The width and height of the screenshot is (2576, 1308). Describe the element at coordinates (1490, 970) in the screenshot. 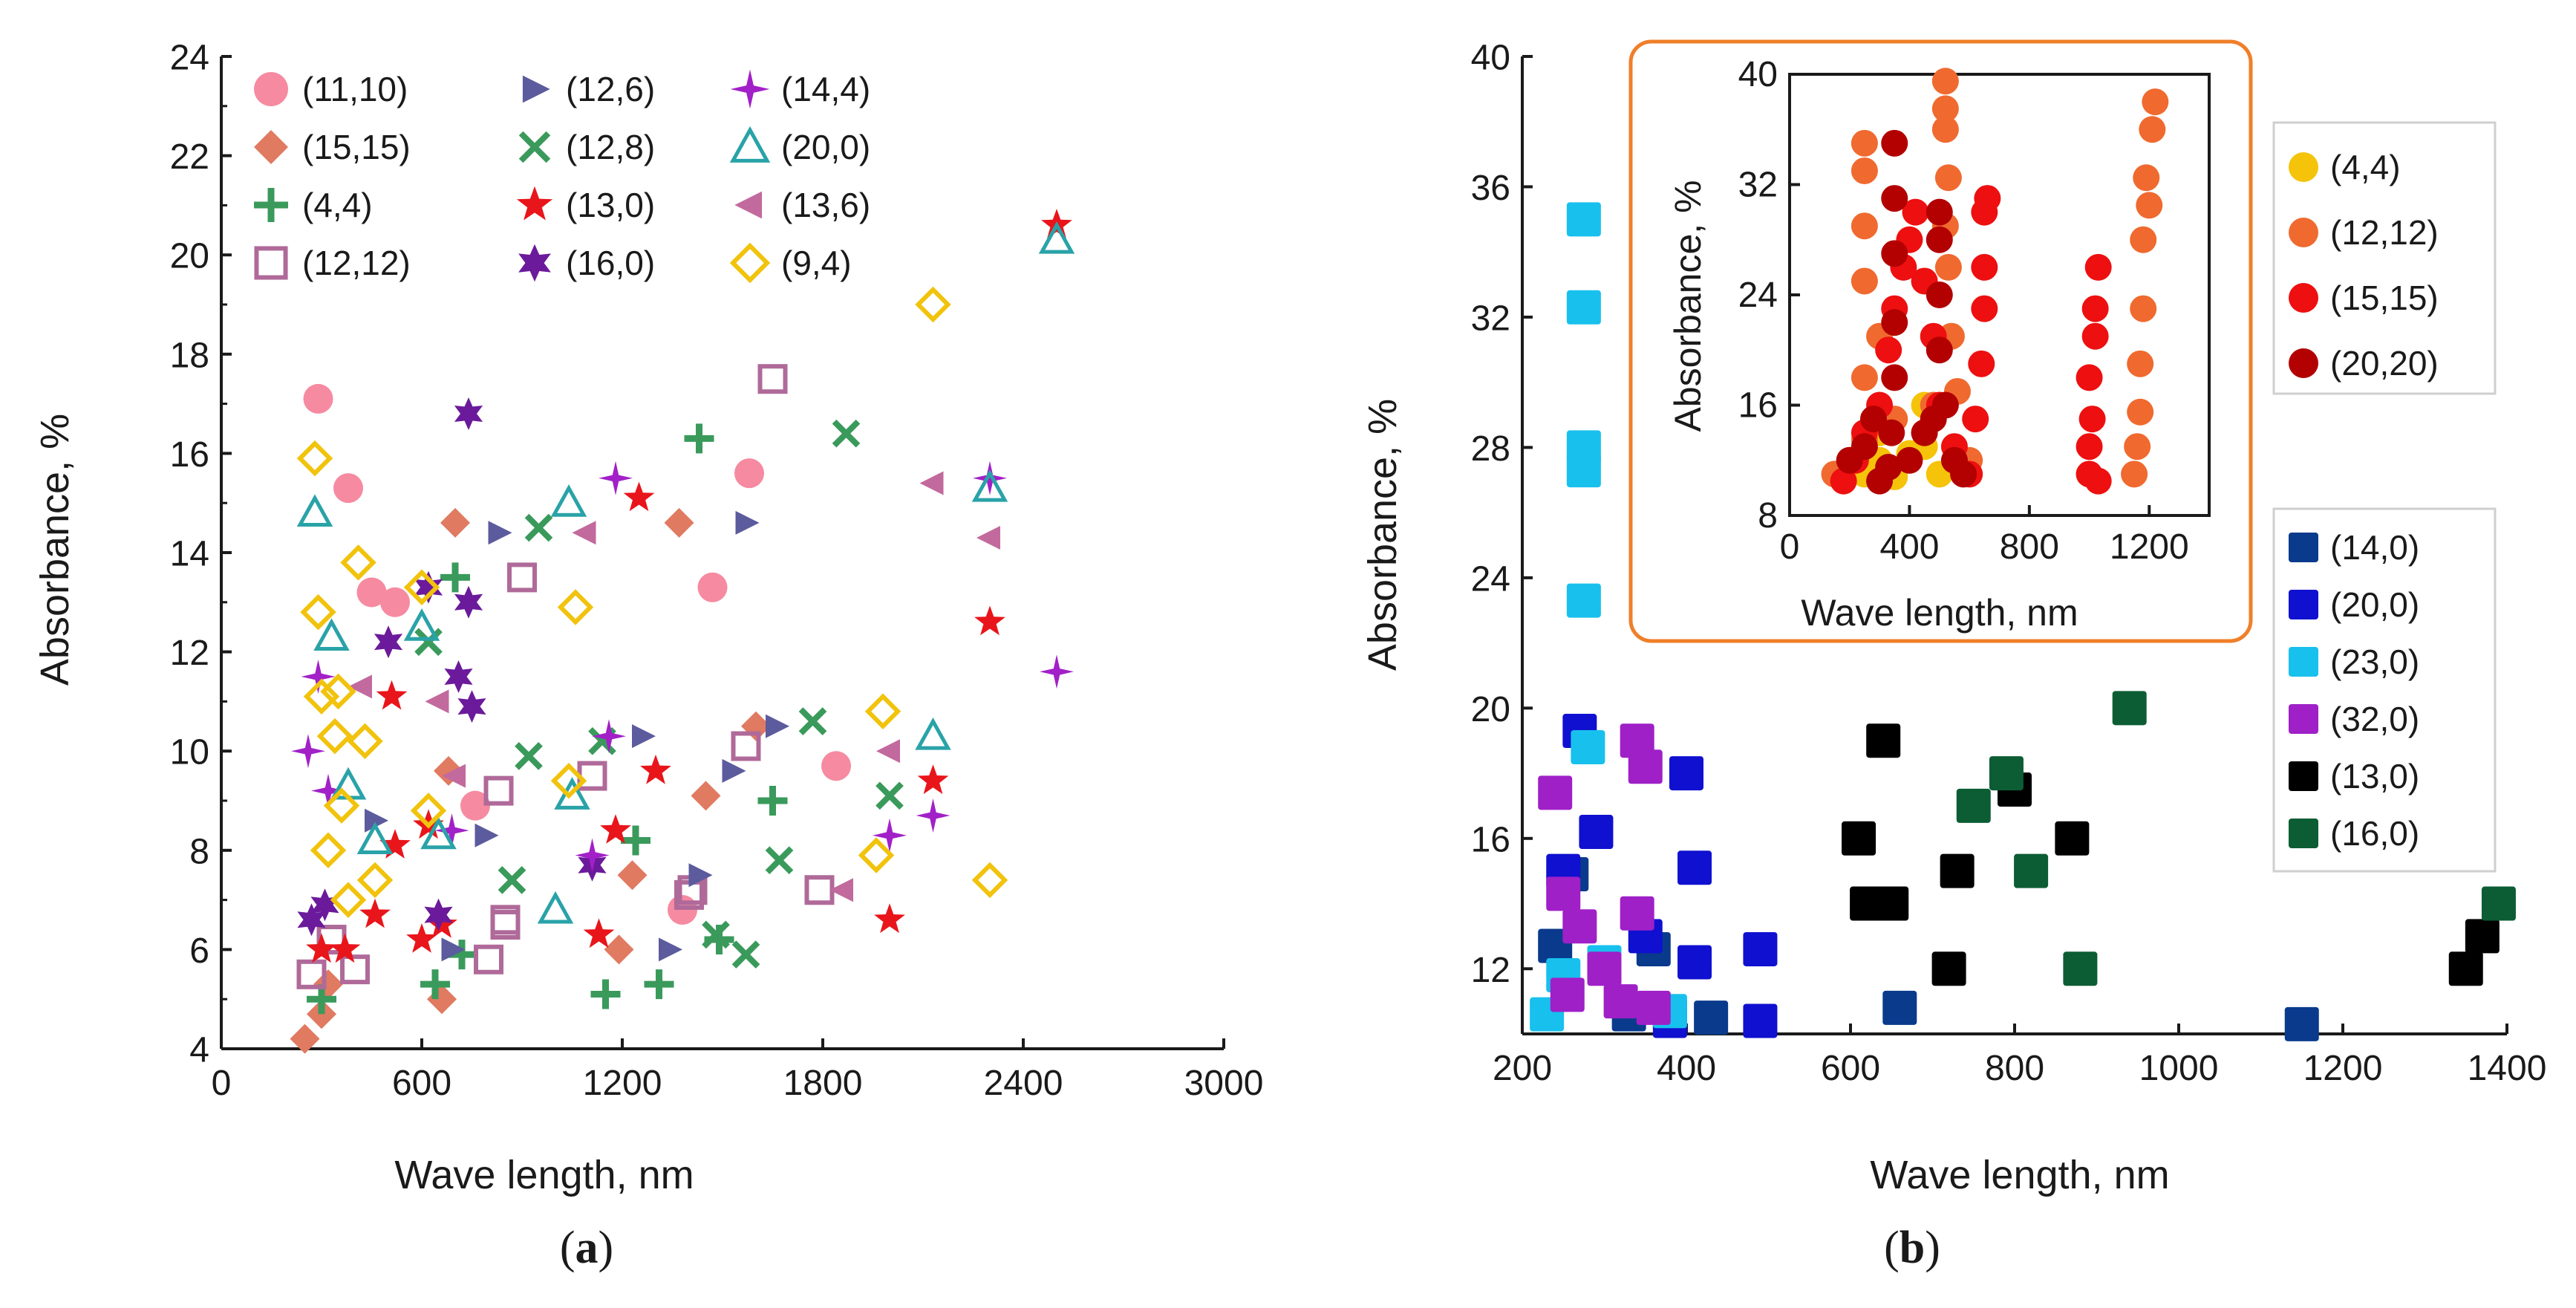

I see `panel-b-y-tick-label: 12` at that location.